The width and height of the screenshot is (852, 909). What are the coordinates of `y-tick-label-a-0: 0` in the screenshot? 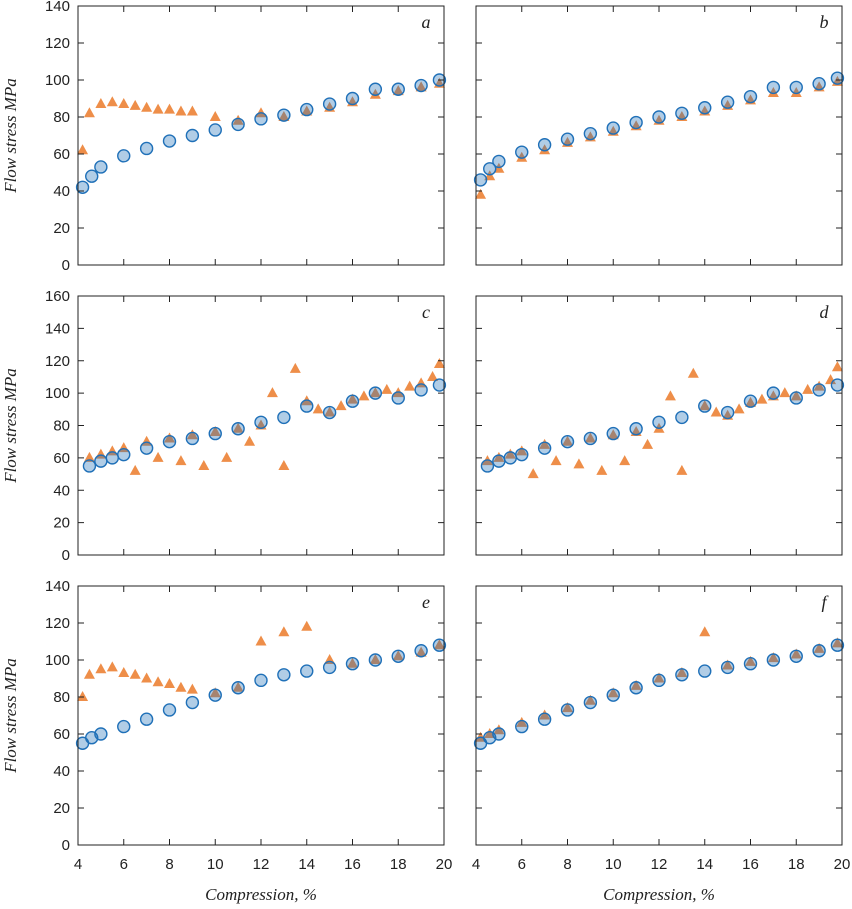 It's located at (66, 265).